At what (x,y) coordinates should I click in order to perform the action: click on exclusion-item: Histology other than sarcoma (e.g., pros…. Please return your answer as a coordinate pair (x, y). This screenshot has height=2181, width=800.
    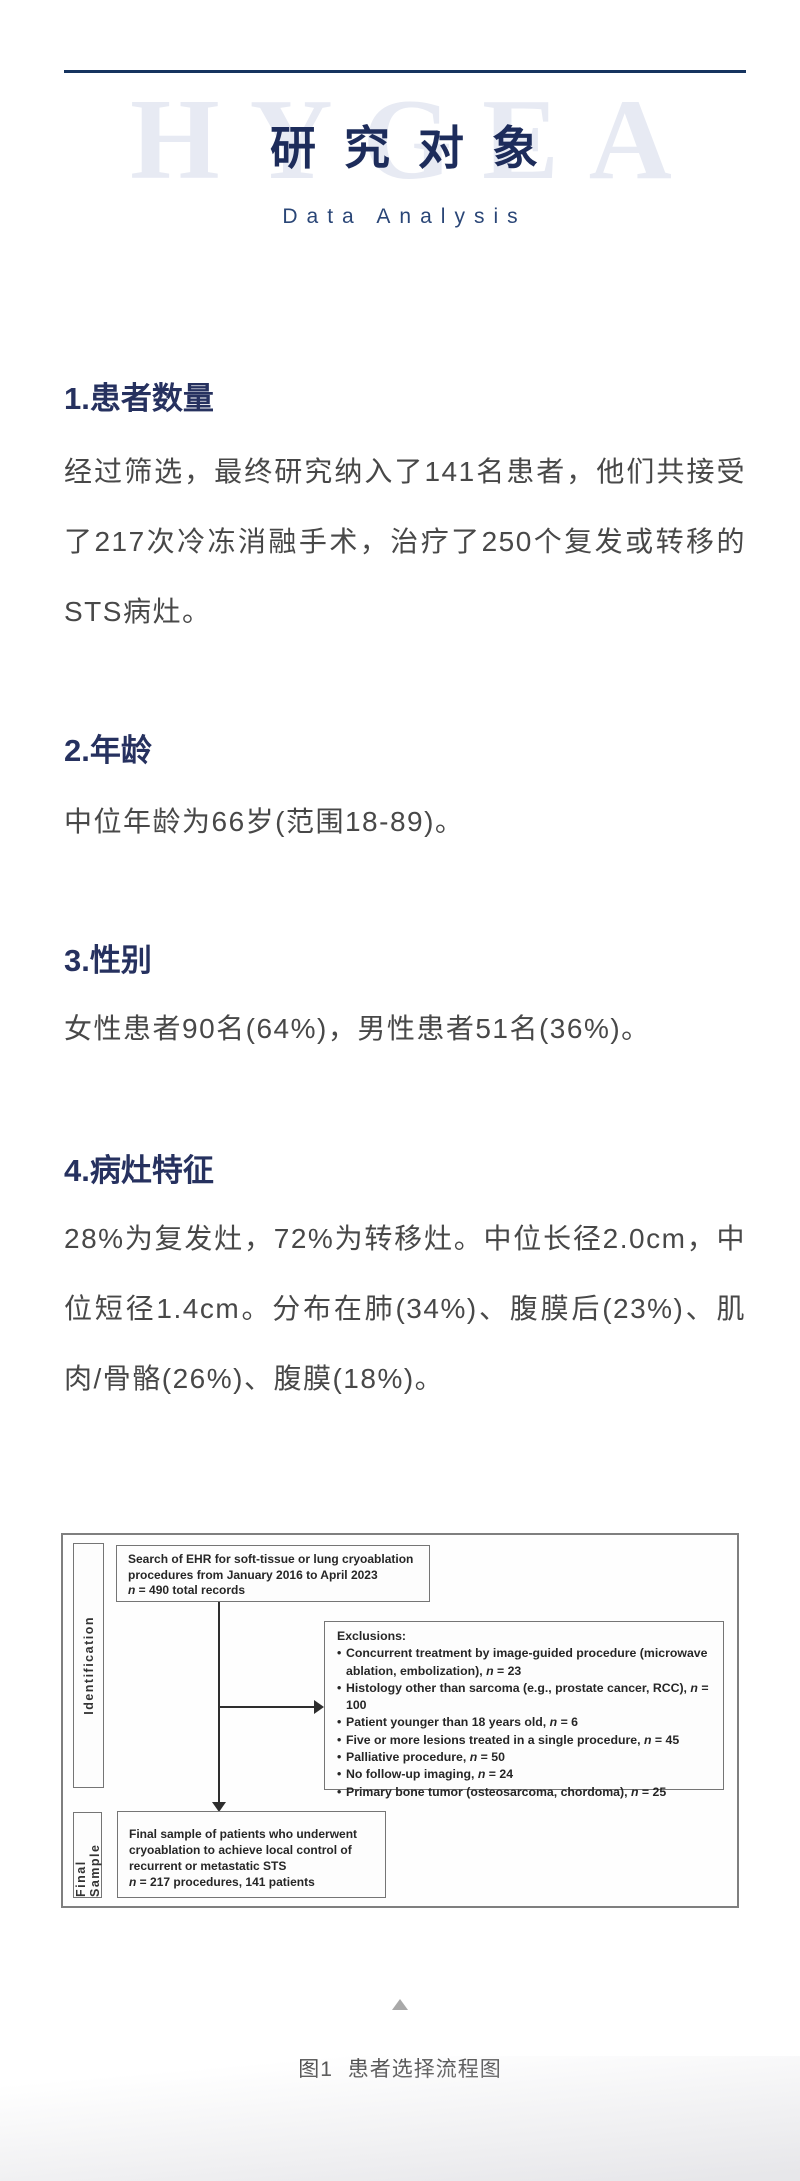
    Looking at the image, I should click on (527, 1697).